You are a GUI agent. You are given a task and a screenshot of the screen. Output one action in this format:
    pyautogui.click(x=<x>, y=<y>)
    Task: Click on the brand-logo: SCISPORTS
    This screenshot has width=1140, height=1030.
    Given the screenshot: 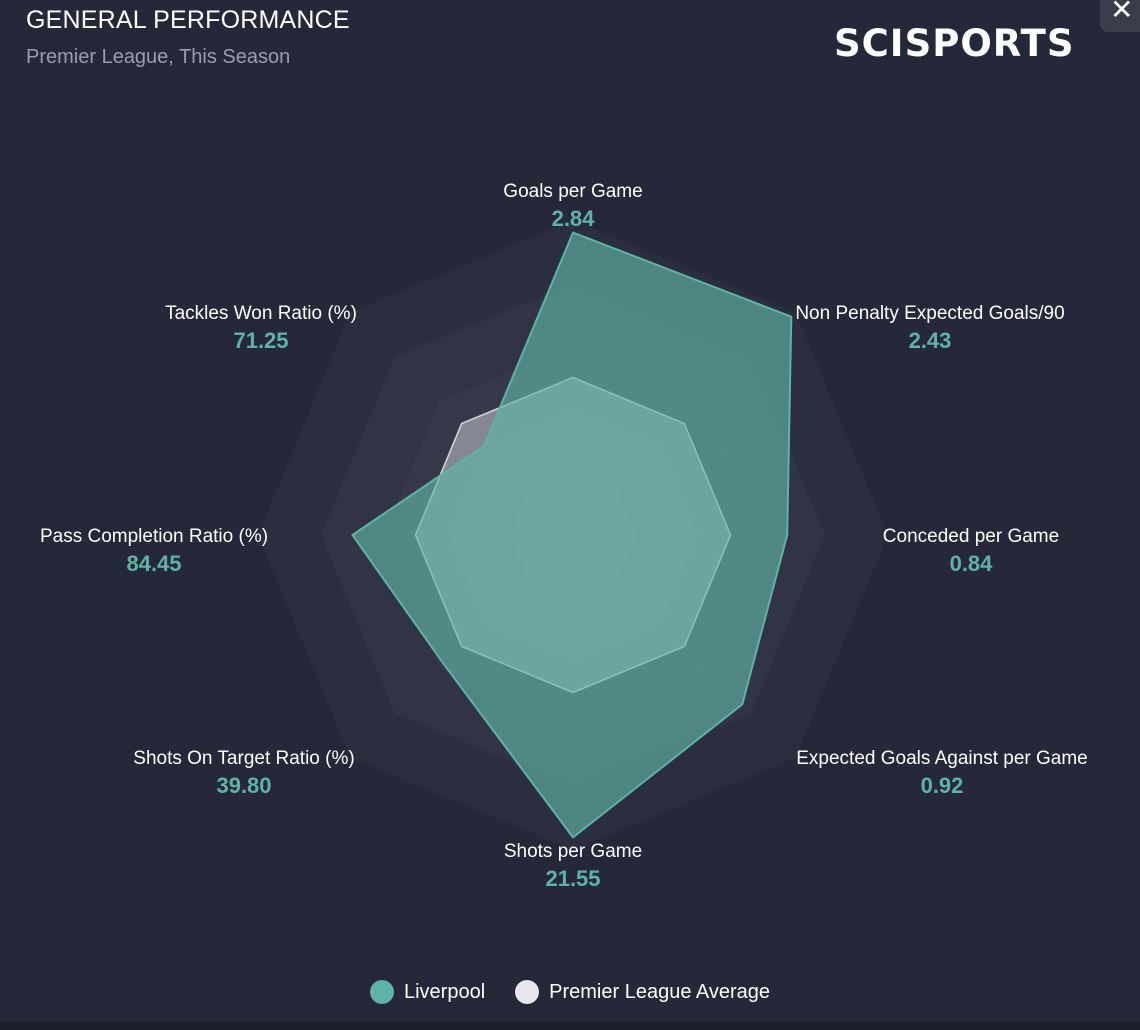 What is the action you would take?
    pyautogui.click(x=954, y=43)
    